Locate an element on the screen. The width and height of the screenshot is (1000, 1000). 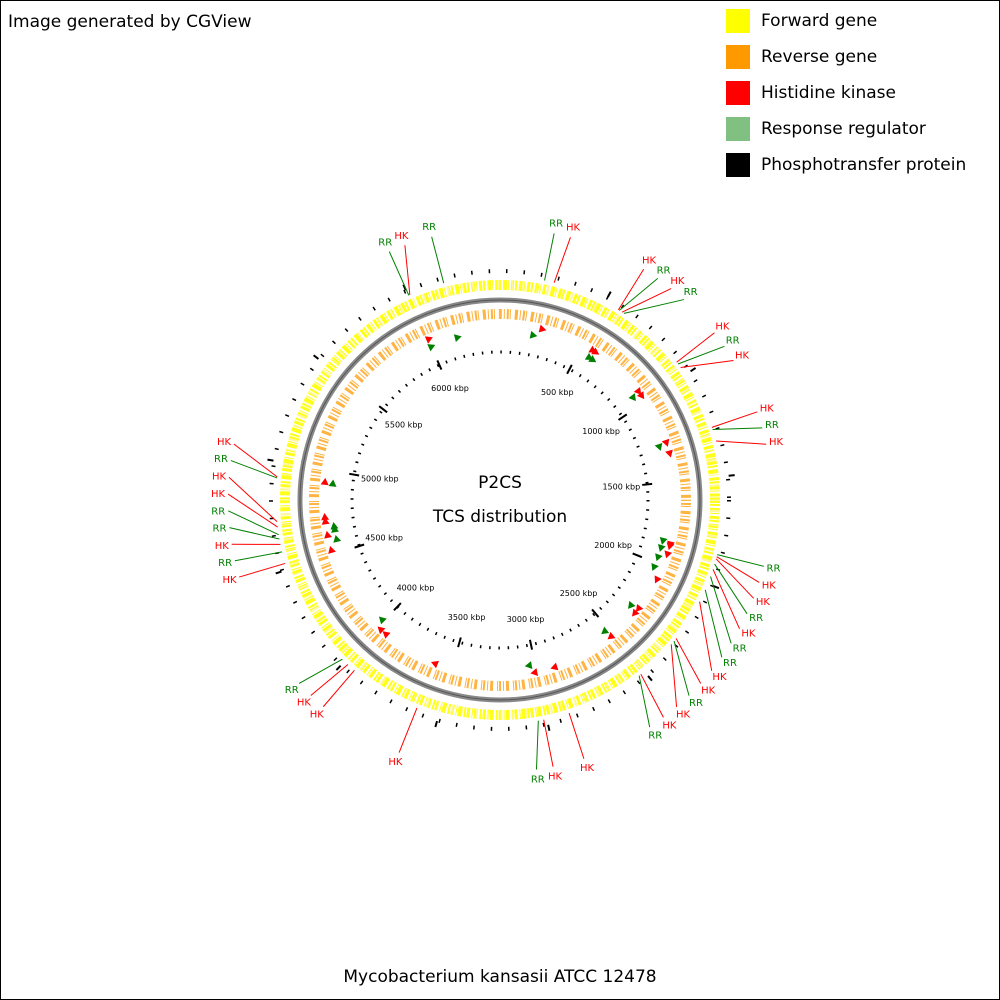
tick-label: 4000 kbp is located at coordinates (416, 587).